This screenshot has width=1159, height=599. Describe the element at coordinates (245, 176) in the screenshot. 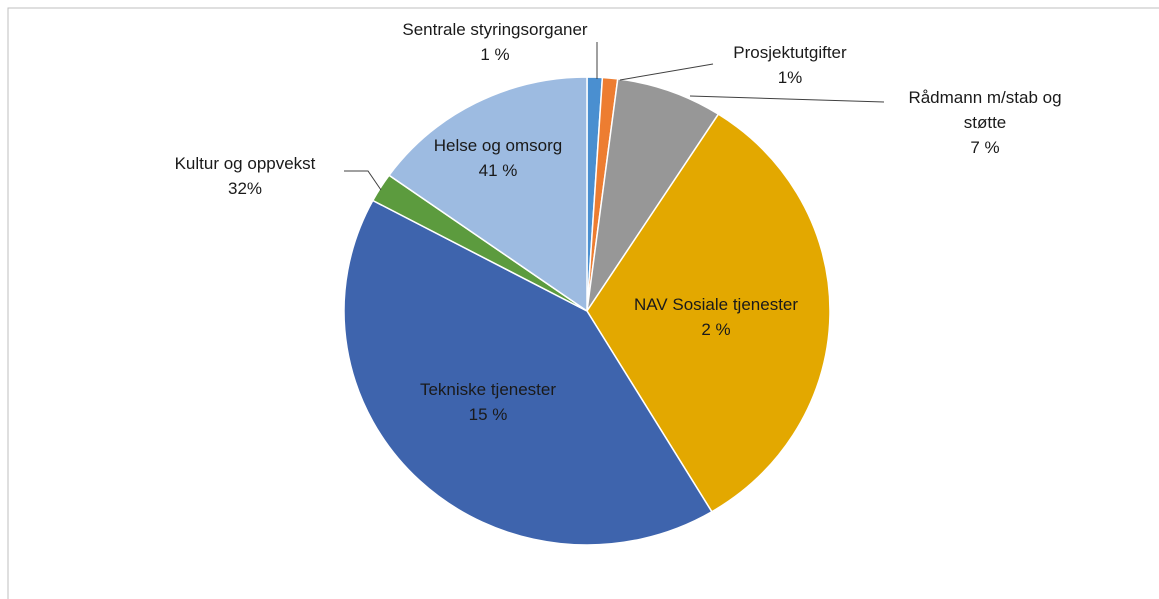

I see `slice-label: Kultur og oppvekst 32%` at that location.